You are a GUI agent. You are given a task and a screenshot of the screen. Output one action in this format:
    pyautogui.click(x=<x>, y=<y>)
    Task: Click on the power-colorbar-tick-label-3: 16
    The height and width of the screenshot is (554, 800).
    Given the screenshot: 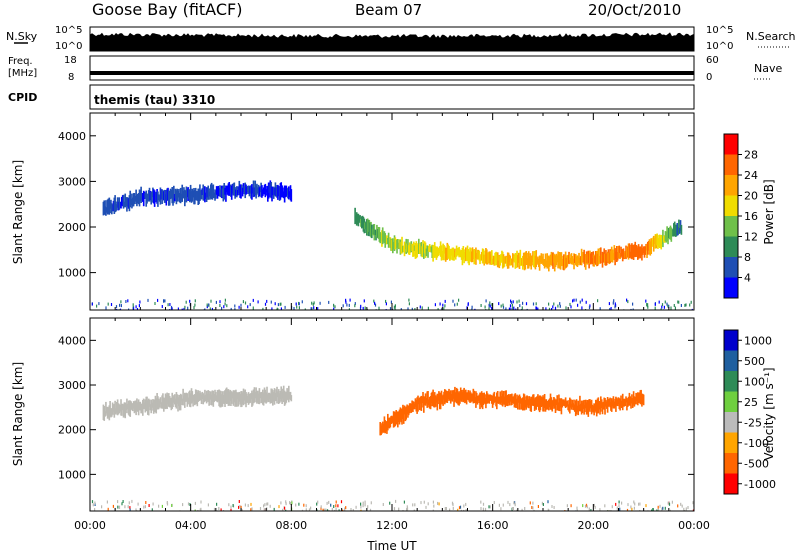 What is the action you would take?
    pyautogui.click(x=751, y=216)
    